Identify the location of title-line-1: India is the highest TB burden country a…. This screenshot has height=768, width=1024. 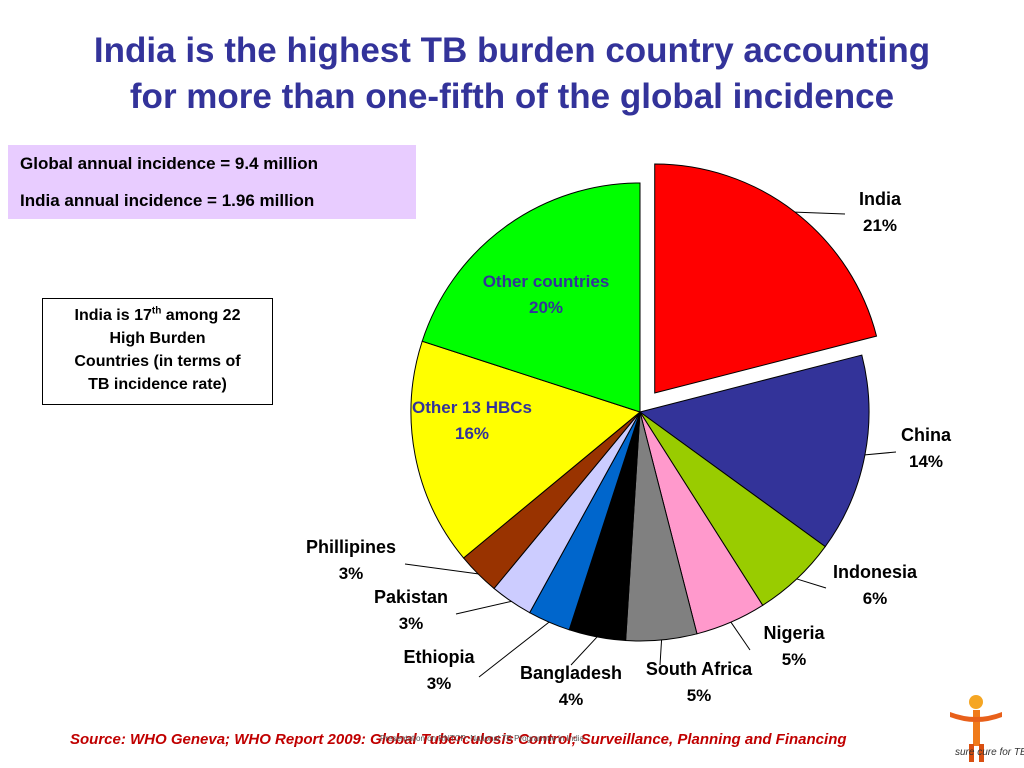
(512, 50).